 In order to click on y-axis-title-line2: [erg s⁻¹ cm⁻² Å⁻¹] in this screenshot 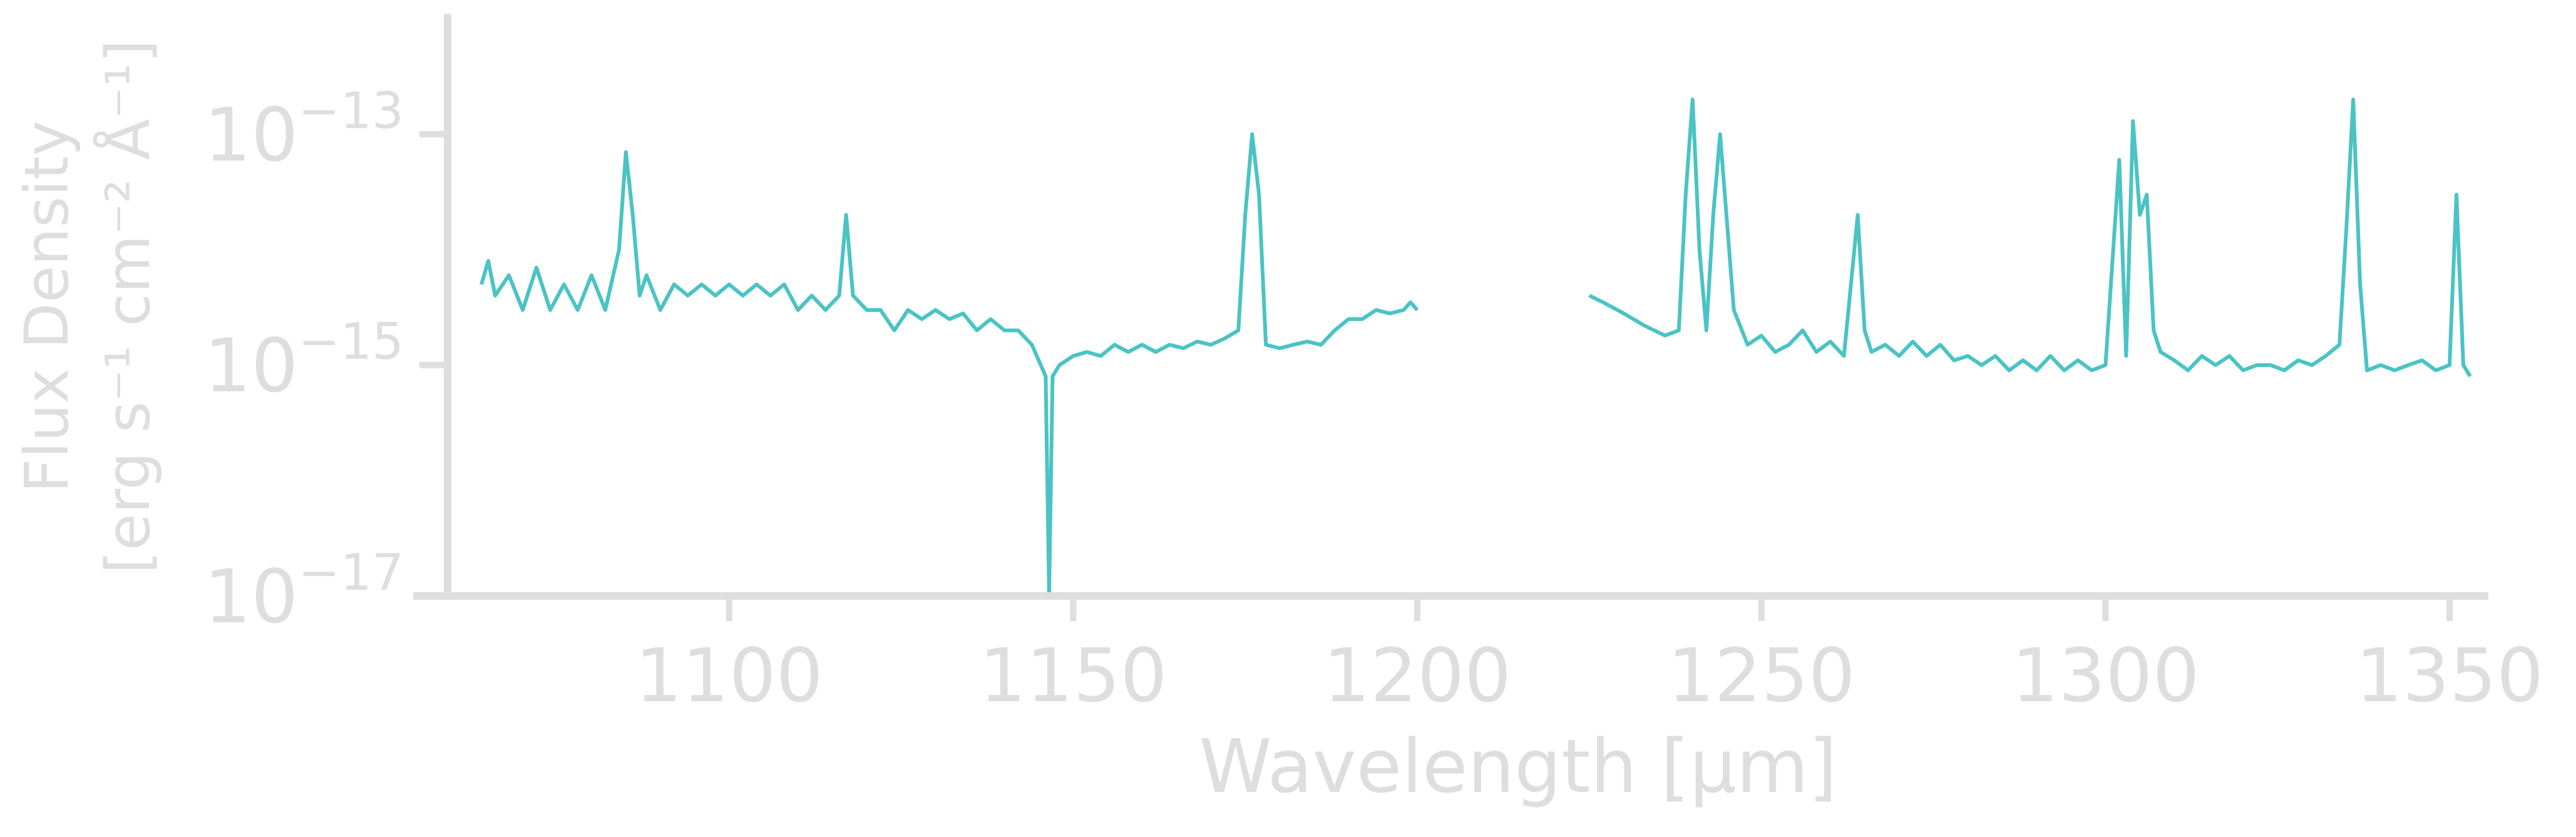, I will do `click(128, 306)`.